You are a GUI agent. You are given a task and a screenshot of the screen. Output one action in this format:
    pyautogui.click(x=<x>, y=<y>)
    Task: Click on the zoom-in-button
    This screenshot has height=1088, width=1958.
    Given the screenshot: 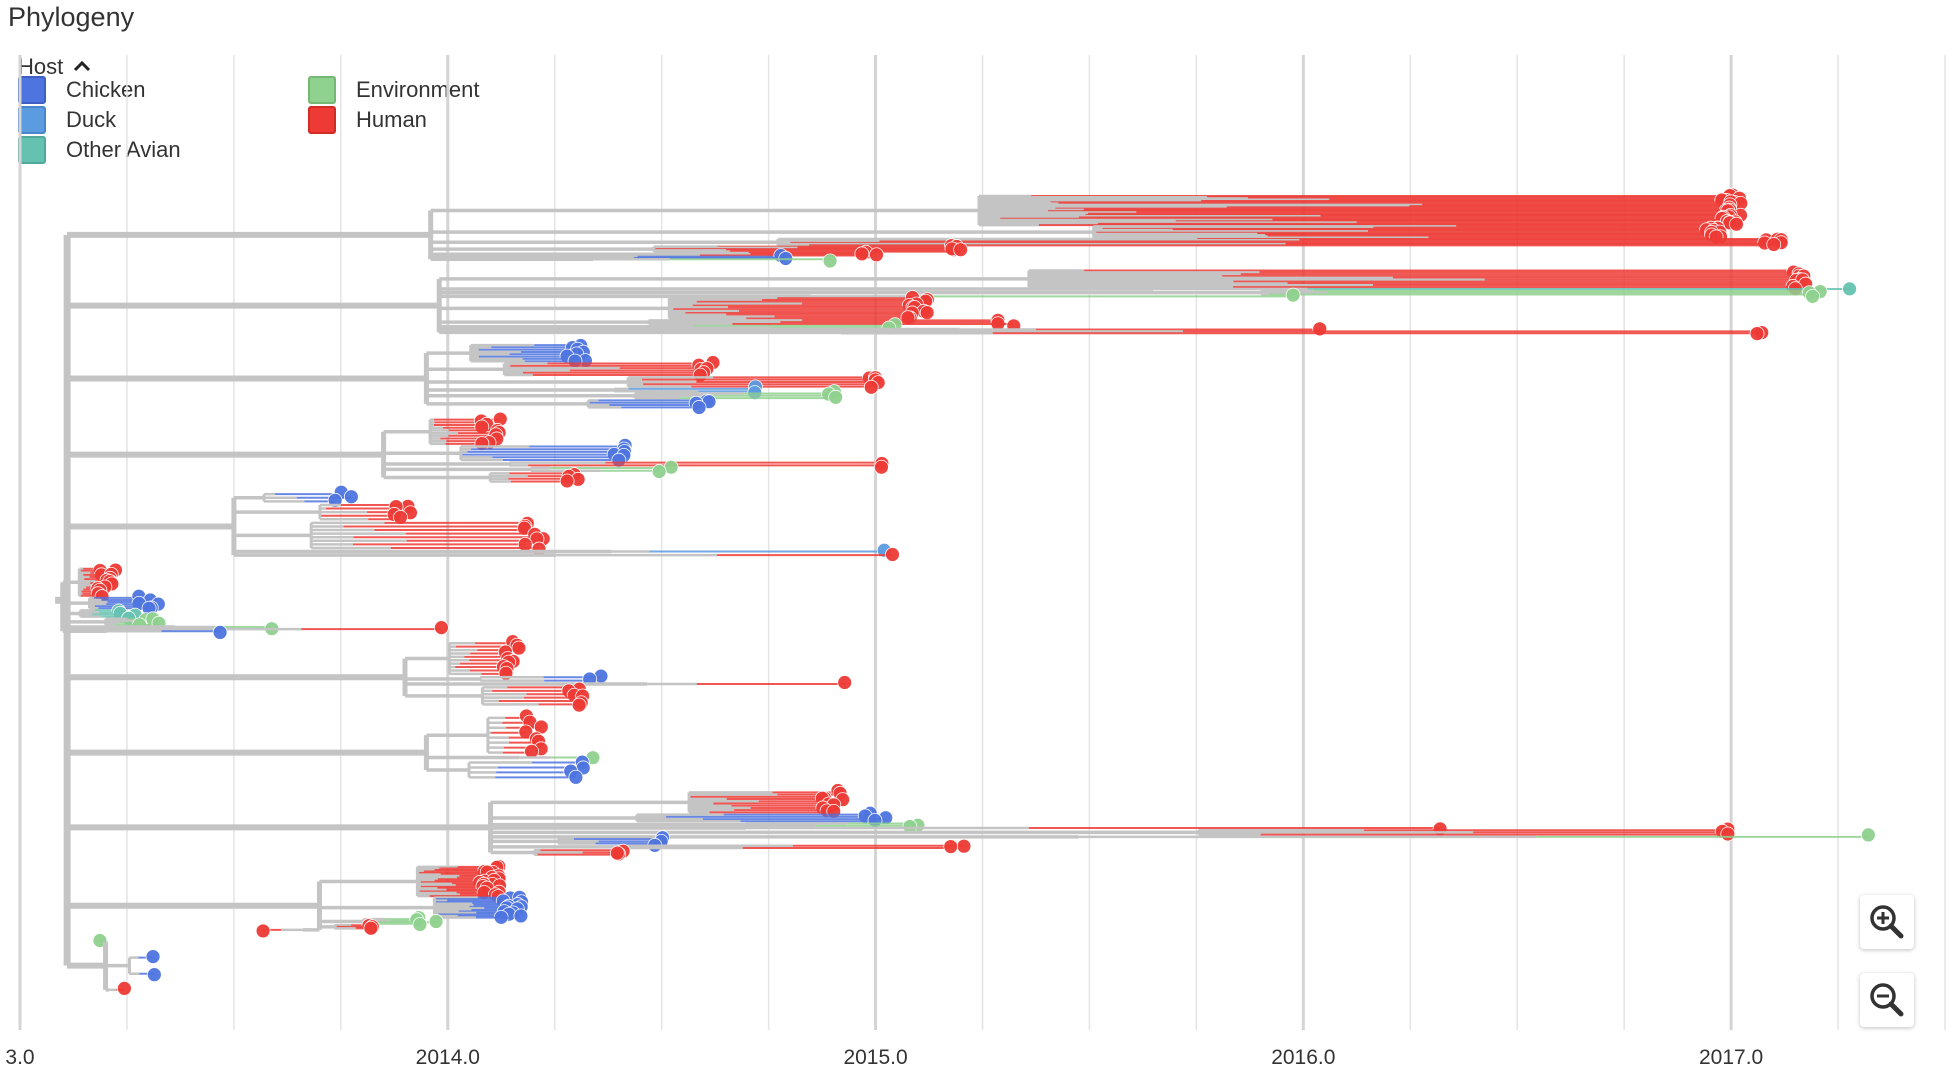 What is the action you would take?
    pyautogui.click(x=1887, y=922)
    